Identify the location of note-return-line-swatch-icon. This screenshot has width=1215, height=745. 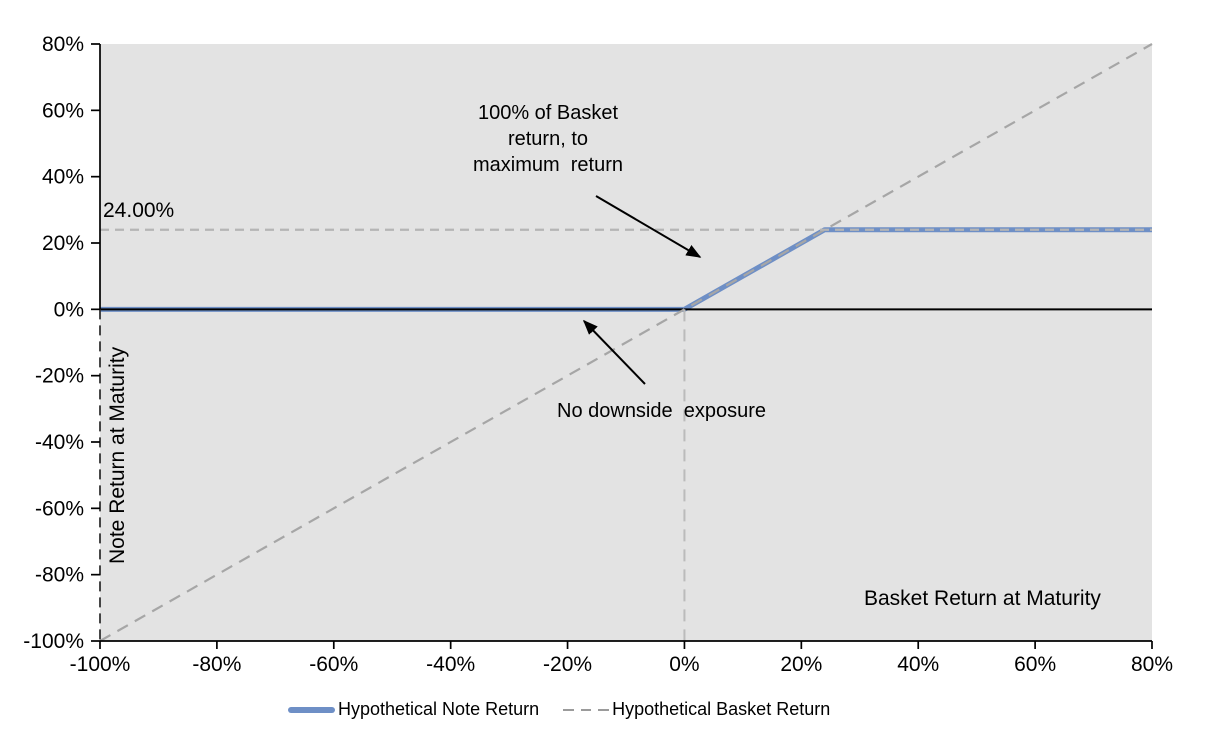
(311, 709).